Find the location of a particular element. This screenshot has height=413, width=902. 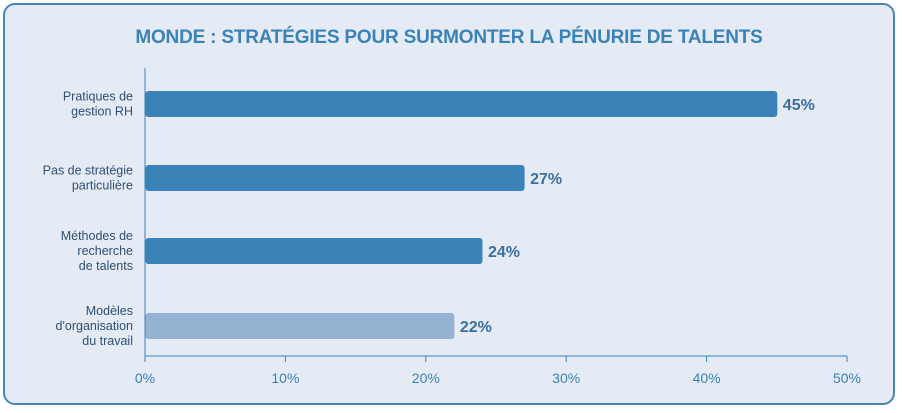

category-label: Pratiques de is located at coordinates (98, 97).